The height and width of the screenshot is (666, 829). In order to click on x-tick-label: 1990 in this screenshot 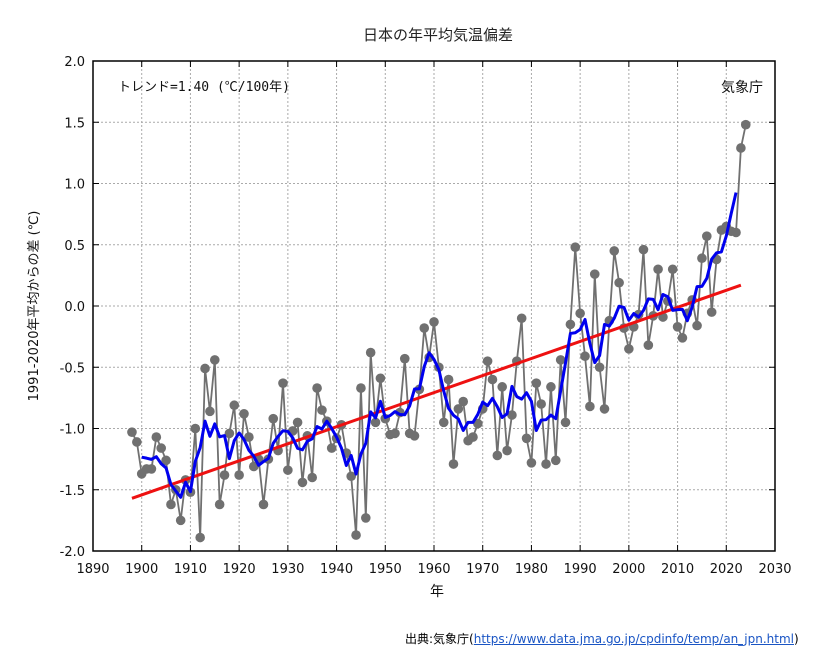, I will do `click(580, 569)`.